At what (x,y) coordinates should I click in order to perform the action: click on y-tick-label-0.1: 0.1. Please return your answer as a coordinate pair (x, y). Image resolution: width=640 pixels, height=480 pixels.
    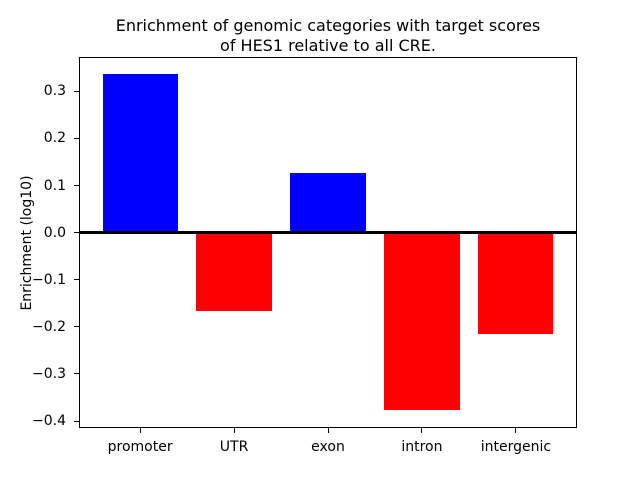
    Looking at the image, I should click on (54, 185).